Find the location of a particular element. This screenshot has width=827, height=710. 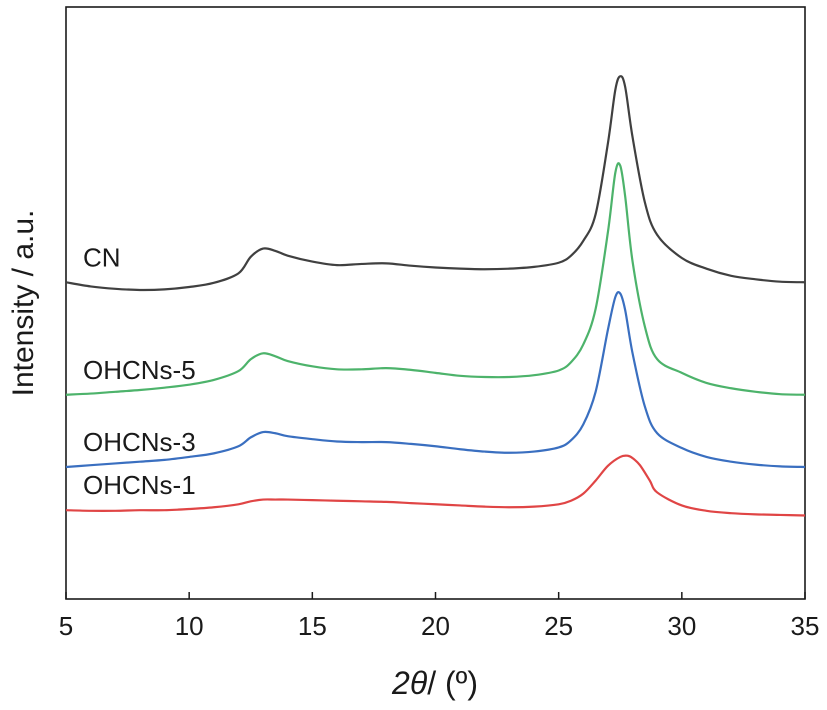

x-axis-label-symbol: θ is located at coordinates (419, 683).